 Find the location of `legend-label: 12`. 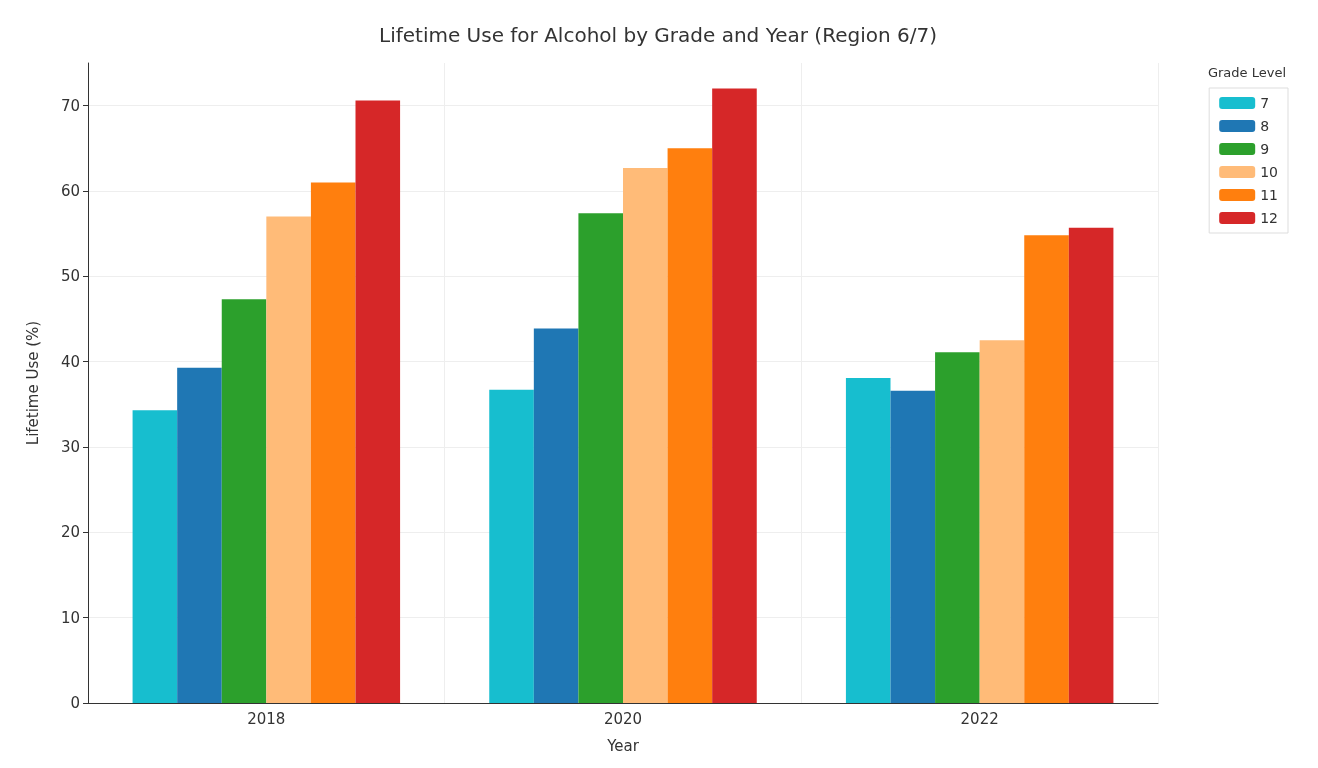

legend-label: 12 is located at coordinates (1269, 218).